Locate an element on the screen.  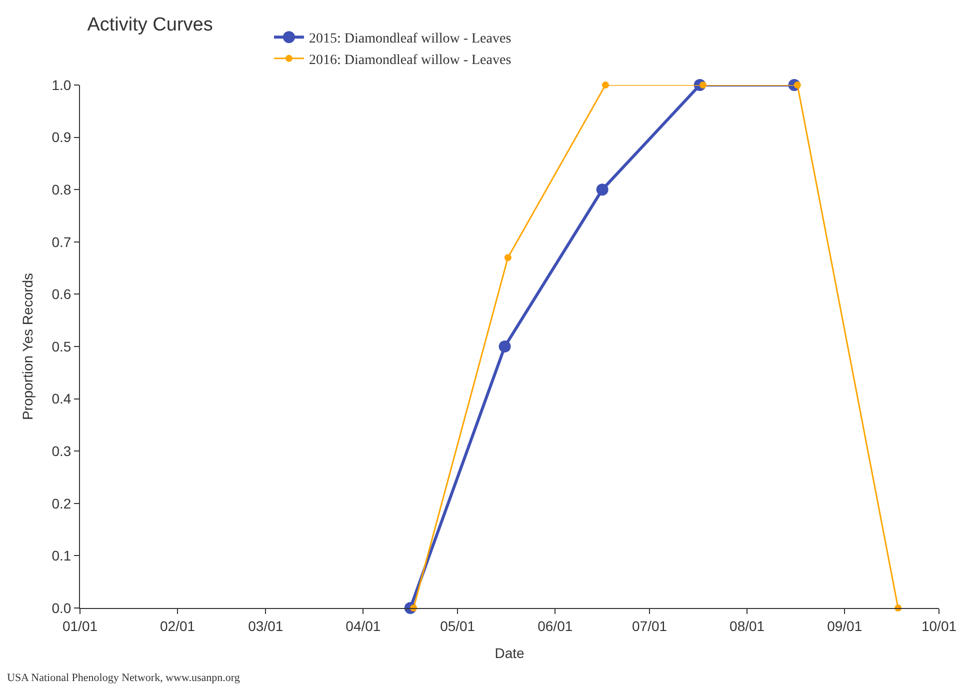
y-tick-label: 0.3 is located at coordinates (62, 451).